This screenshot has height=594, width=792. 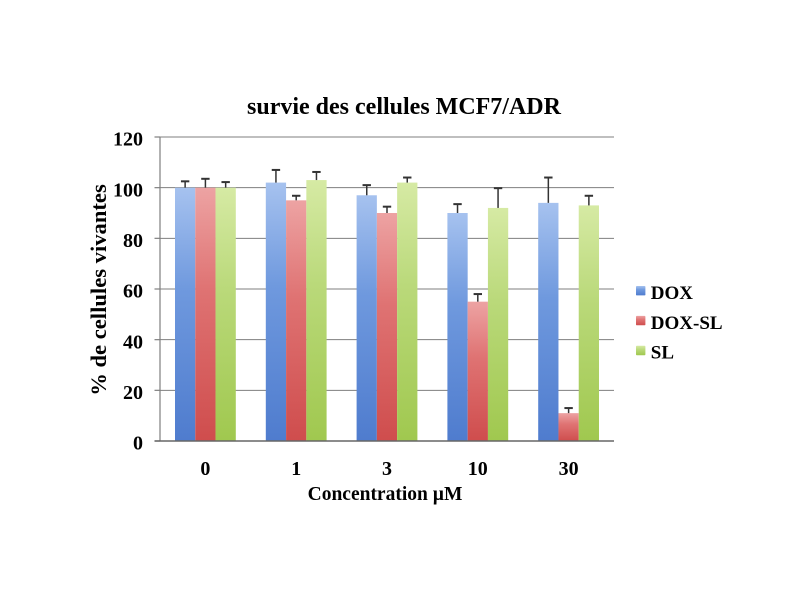 What do you see at coordinates (296, 469) in the screenshot?
I see `svg-text: 1` at bounding box center [296, 469].